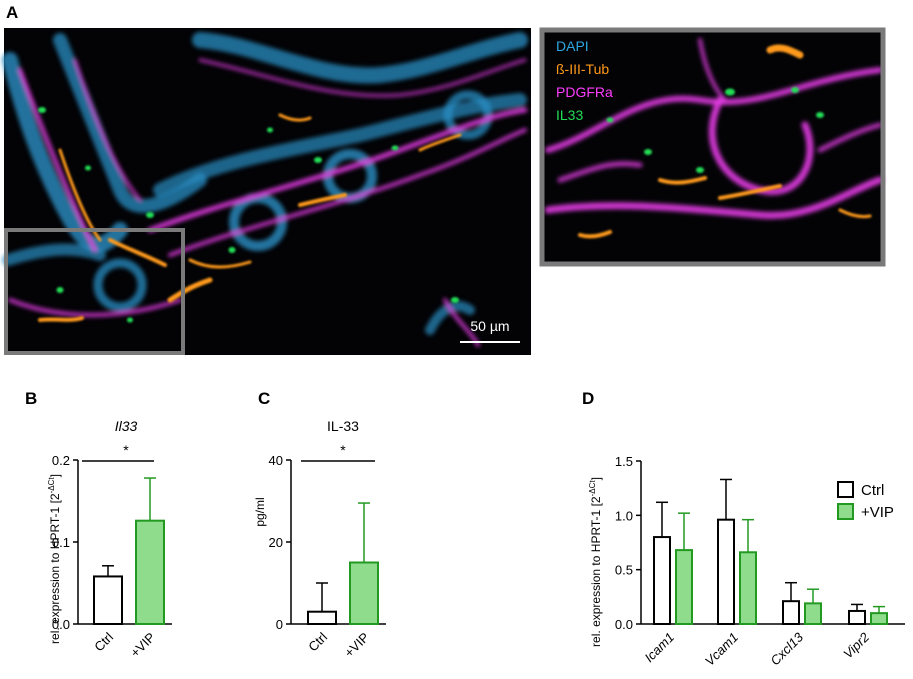 The width and height of the screenshot is (913, 679). I want to click on legend-label-ctrl: Ctrl, so click(872, 490).